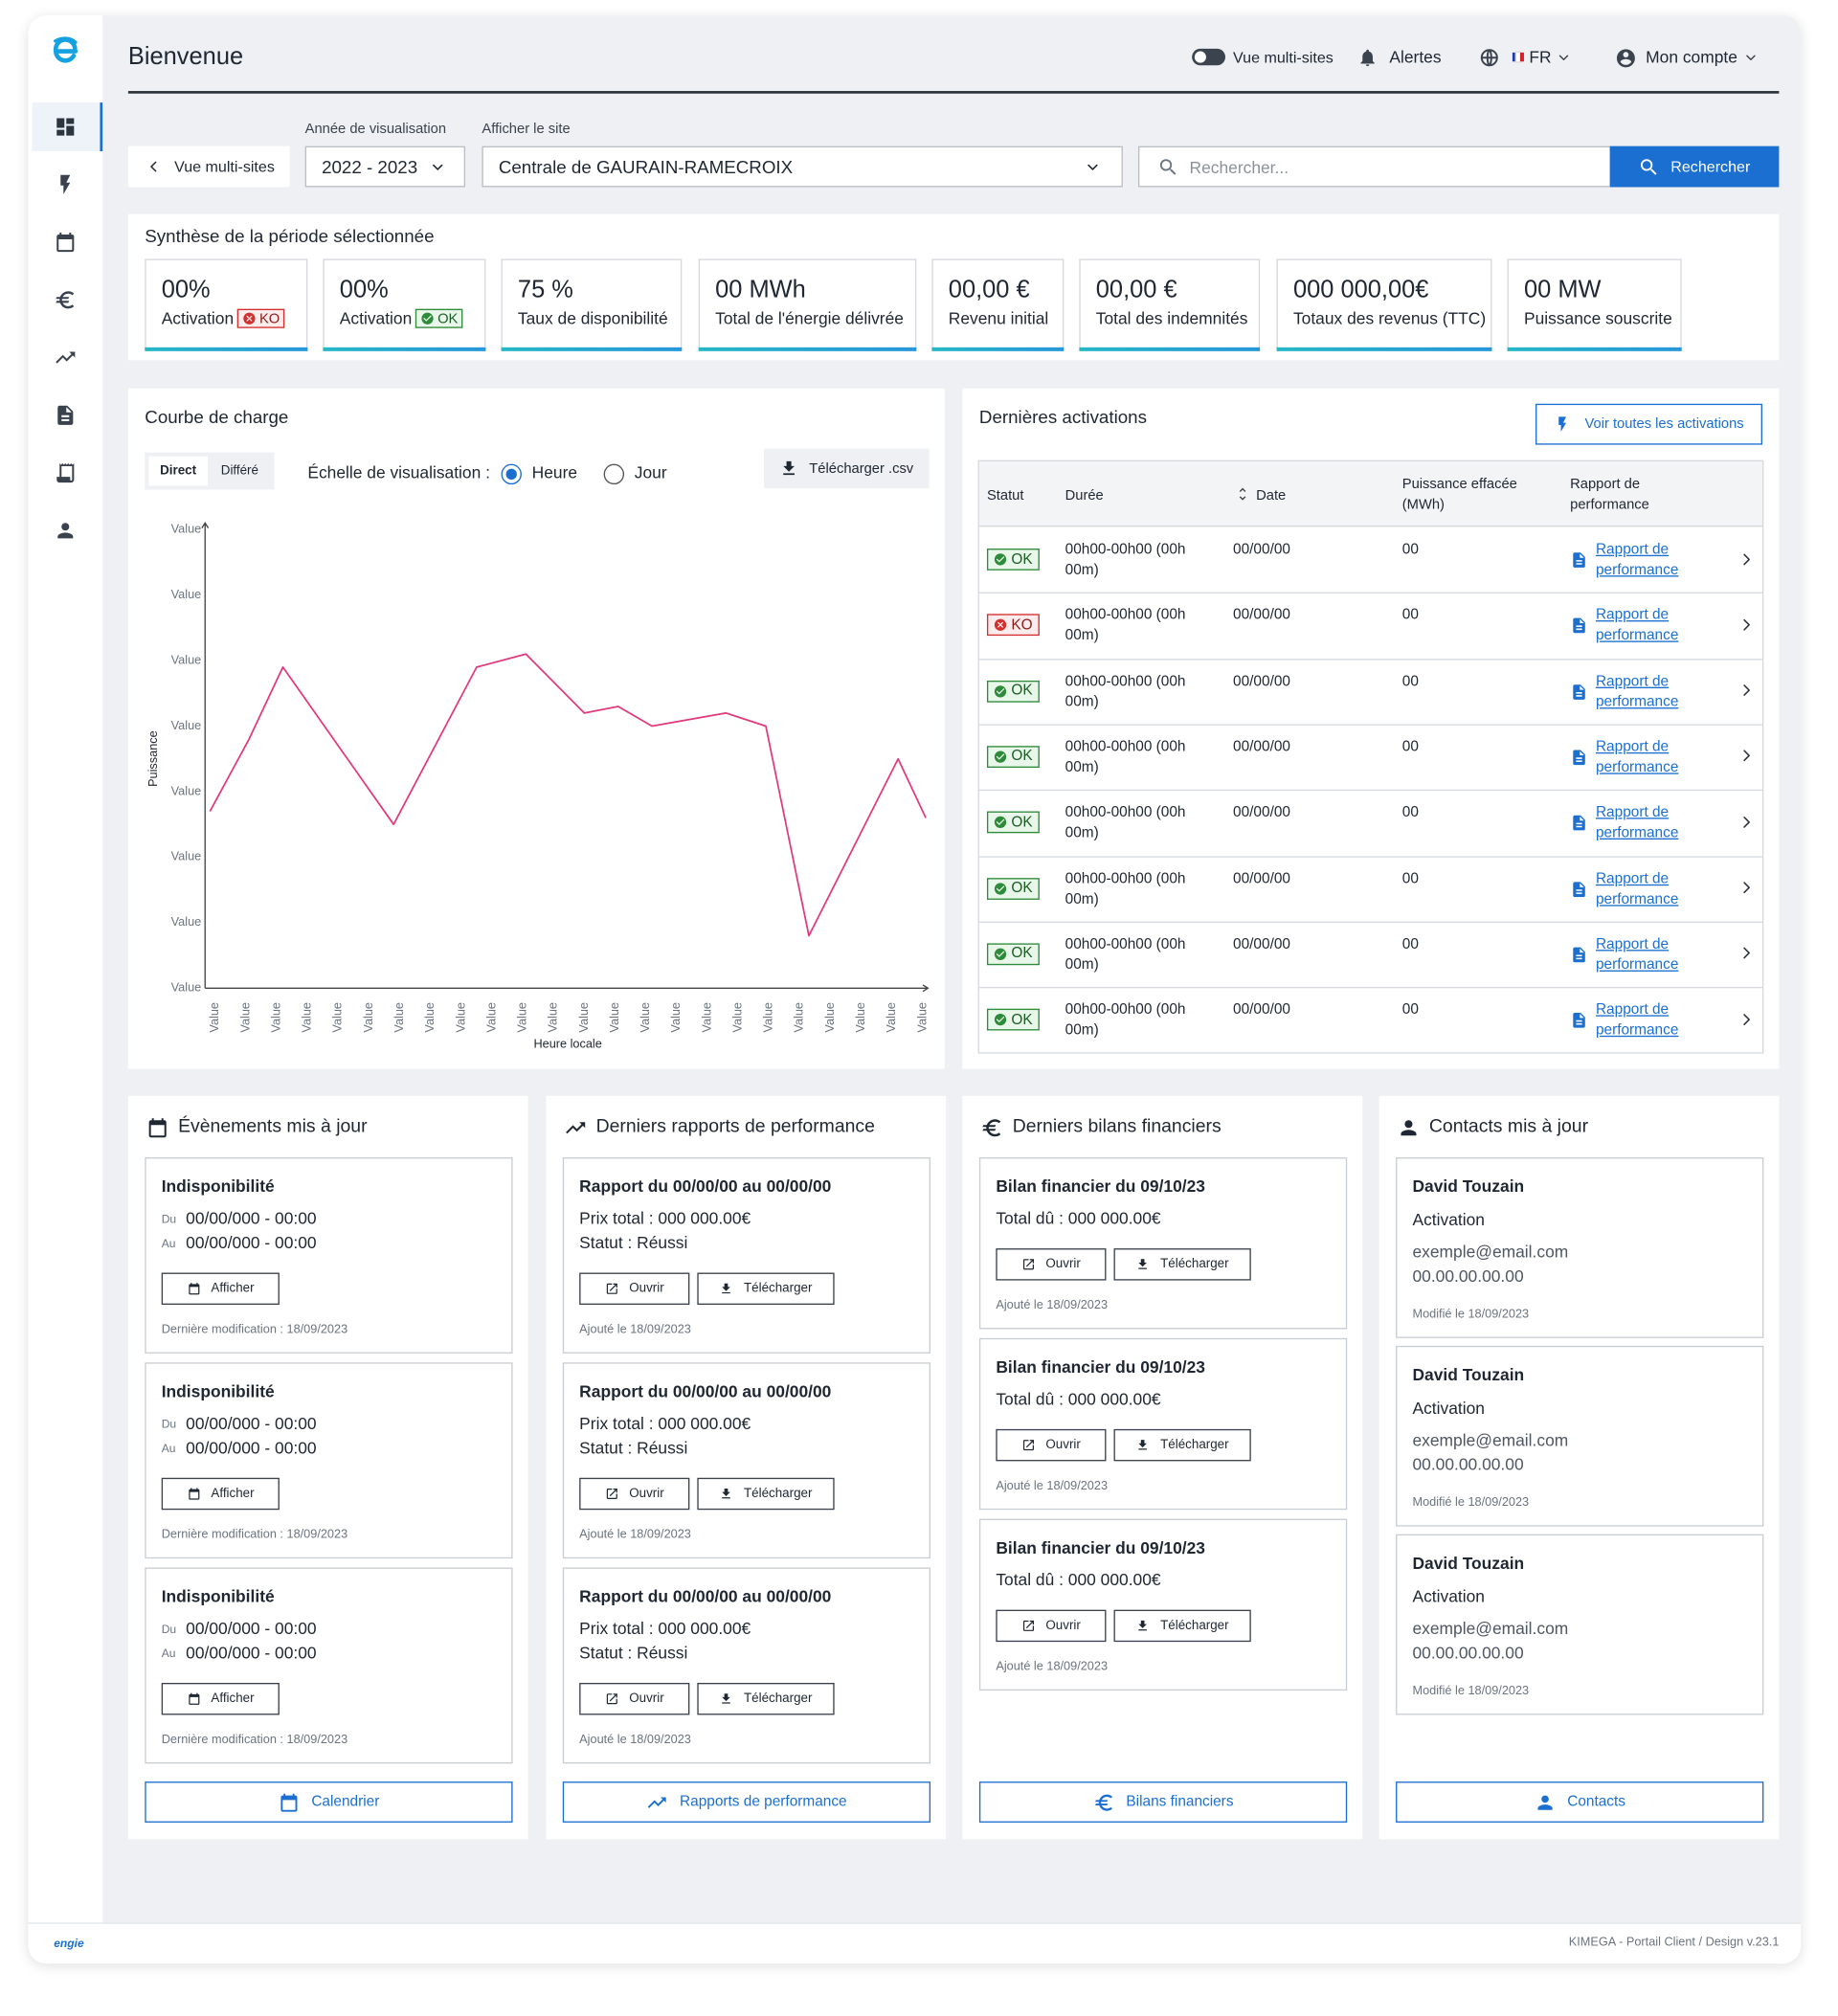  What do you see at coordinates (1691, 57) in the screenshot?
I see `account: Mon compte` at bounding box center [1691, 57].